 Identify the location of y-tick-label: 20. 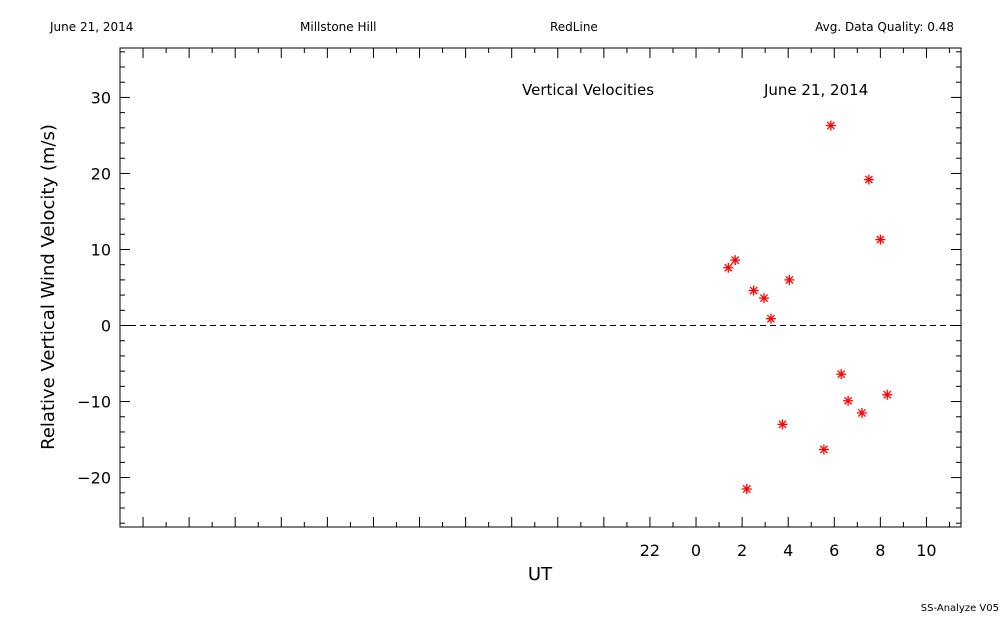
(101, 173).